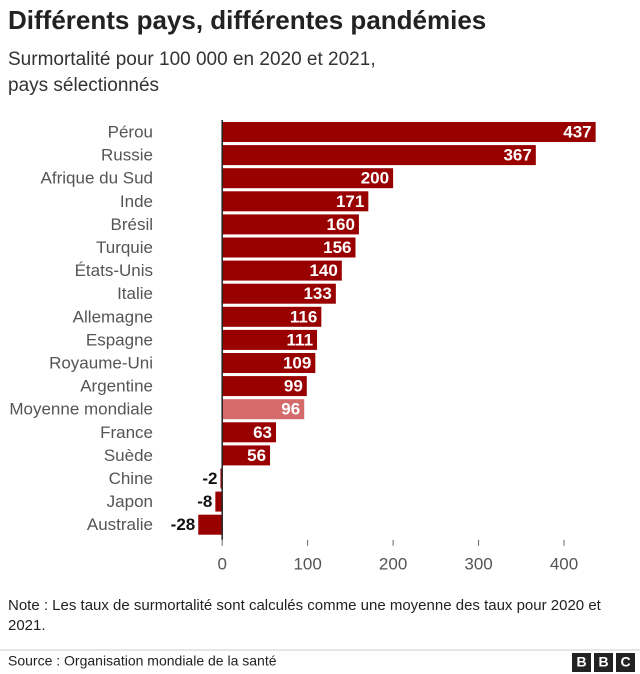 The image size is (640, 674). Describe the element at coordinates (130, 501) in the screenshot. I see `y-tick-label: Japon` at that location.